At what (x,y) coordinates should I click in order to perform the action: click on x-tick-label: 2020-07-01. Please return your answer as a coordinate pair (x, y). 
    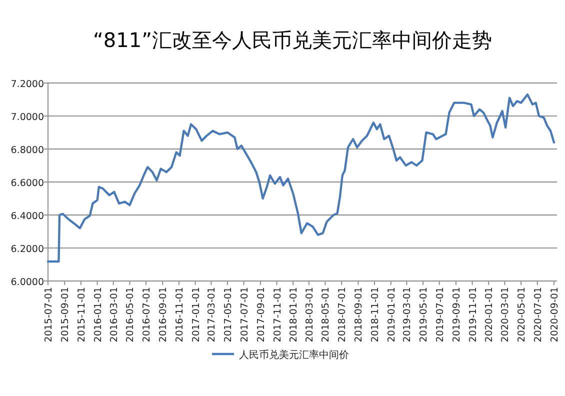
    Looking at the image, I should click on (538, 314).